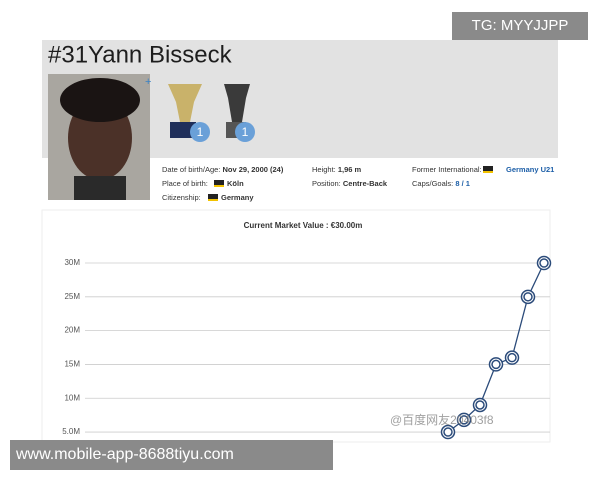 This screenshot has height=480, width=600. I want to click on y-tick-label: 20M, so click(72, 330).